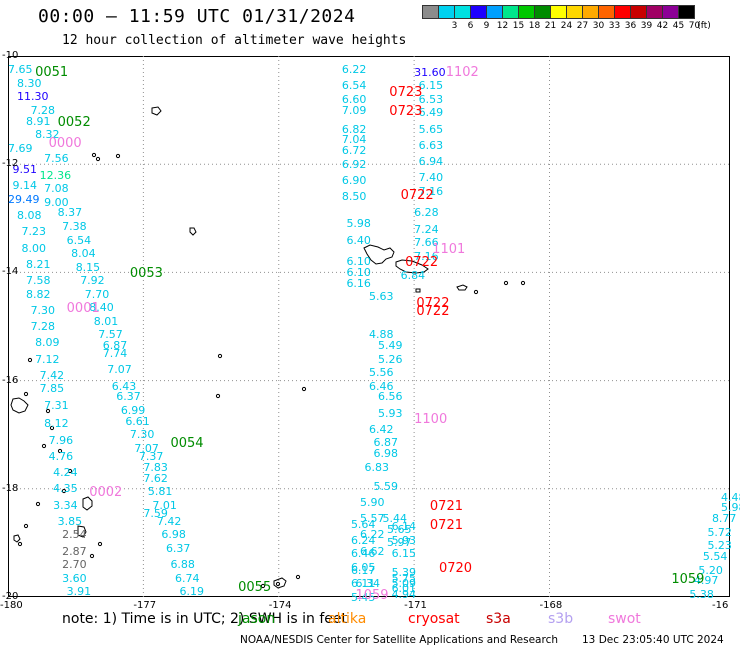 The width and height of the screenshot is (740, 650). Describe the element at coordinates (119, 370) in the screenshot. I see `wave-height-value: 7.07` at that location.